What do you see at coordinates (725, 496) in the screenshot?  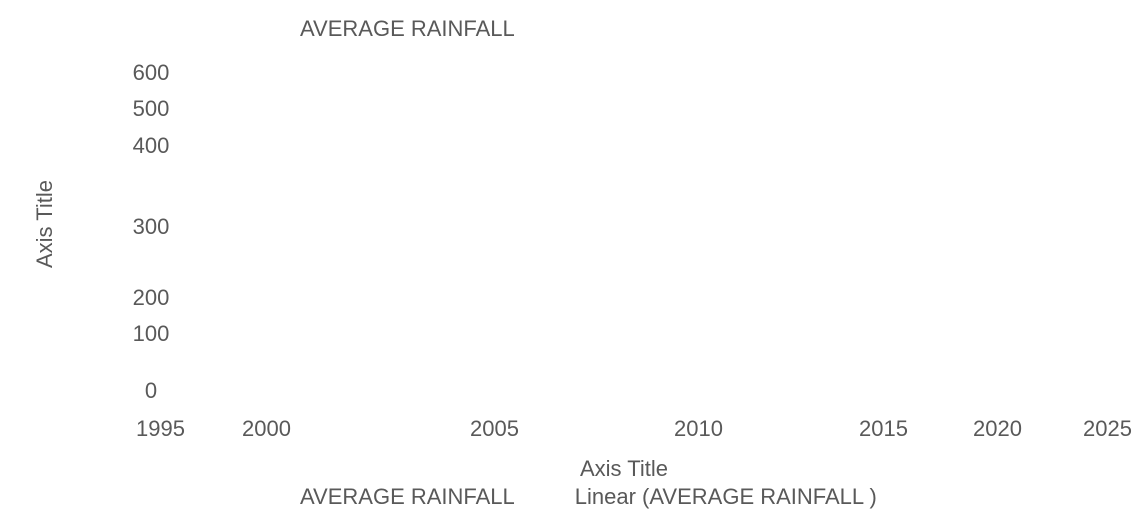 I see `legend-entry-trendline: Linear (AVERAGE RAINFALL )` at bounding box center [725, 496].